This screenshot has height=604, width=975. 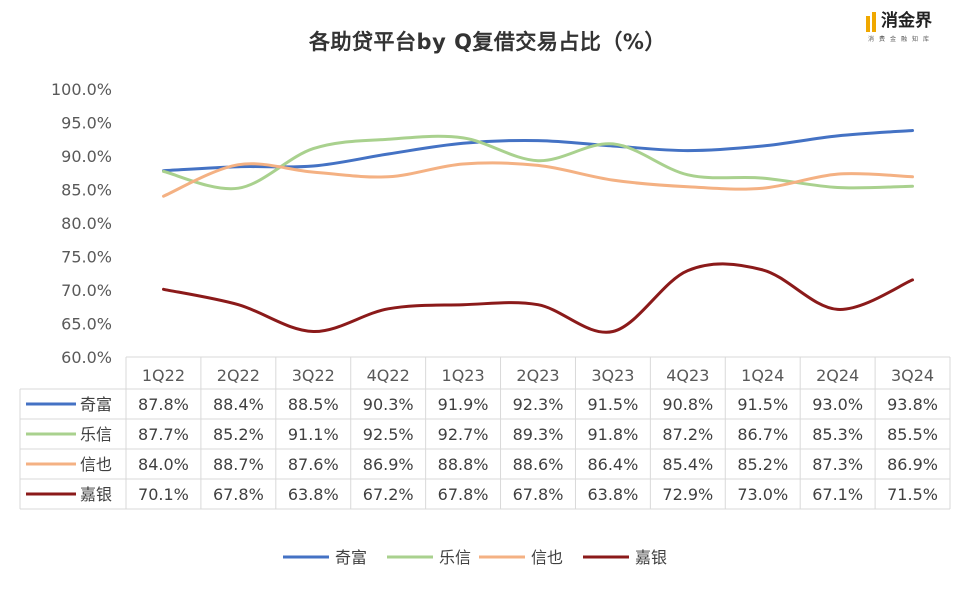 What do you see at coordinates (538, 179) in the screenshot?
I see `series-line-信也` at bounding box center [538, 179].